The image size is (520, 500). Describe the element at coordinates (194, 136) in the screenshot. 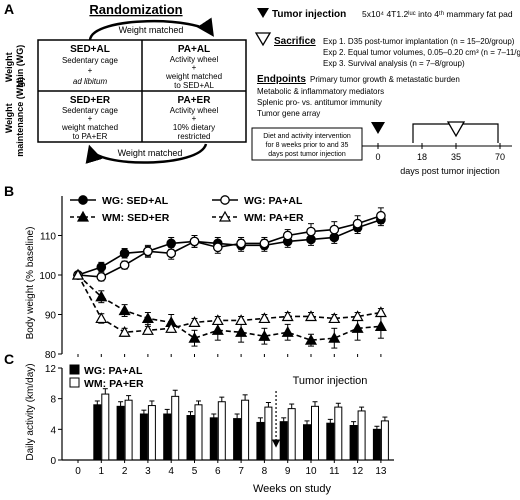

I see `cell-pa-er-line: restricted` at that location.